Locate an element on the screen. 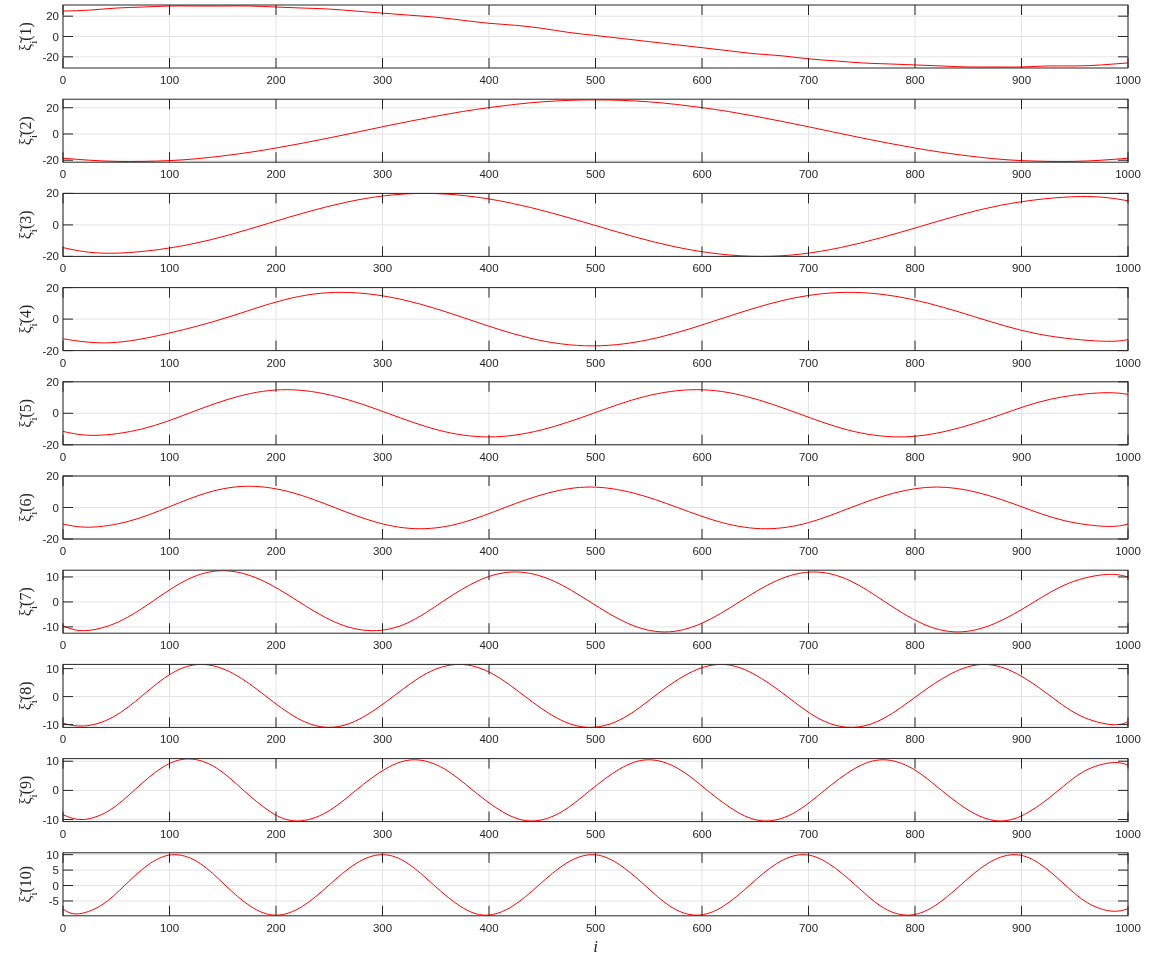 This screenshot has height=960, width=1164. y-tick-label: -5 is located at coordinates (53, 901).